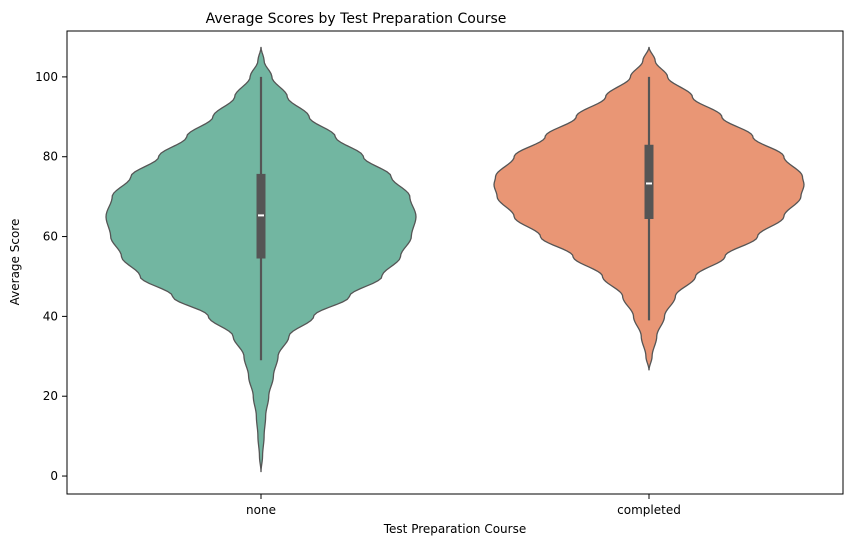 This screenshot has height=547, width=850. Describe the element at coordinates (50, 157) in the screenshot. I see `y-tick-label: 80` at that location.